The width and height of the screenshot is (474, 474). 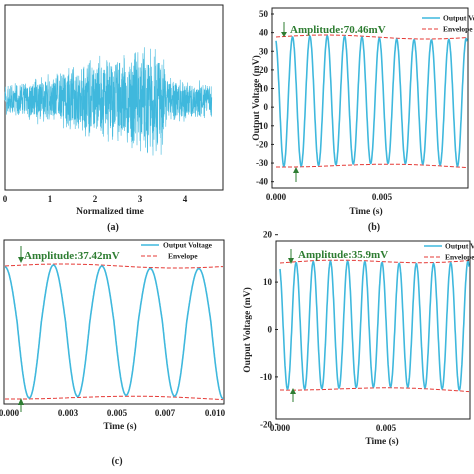 I want to click on panel-c-amplitude-annotation: Amplitude:37.42mV, so click(x=72, y=256).